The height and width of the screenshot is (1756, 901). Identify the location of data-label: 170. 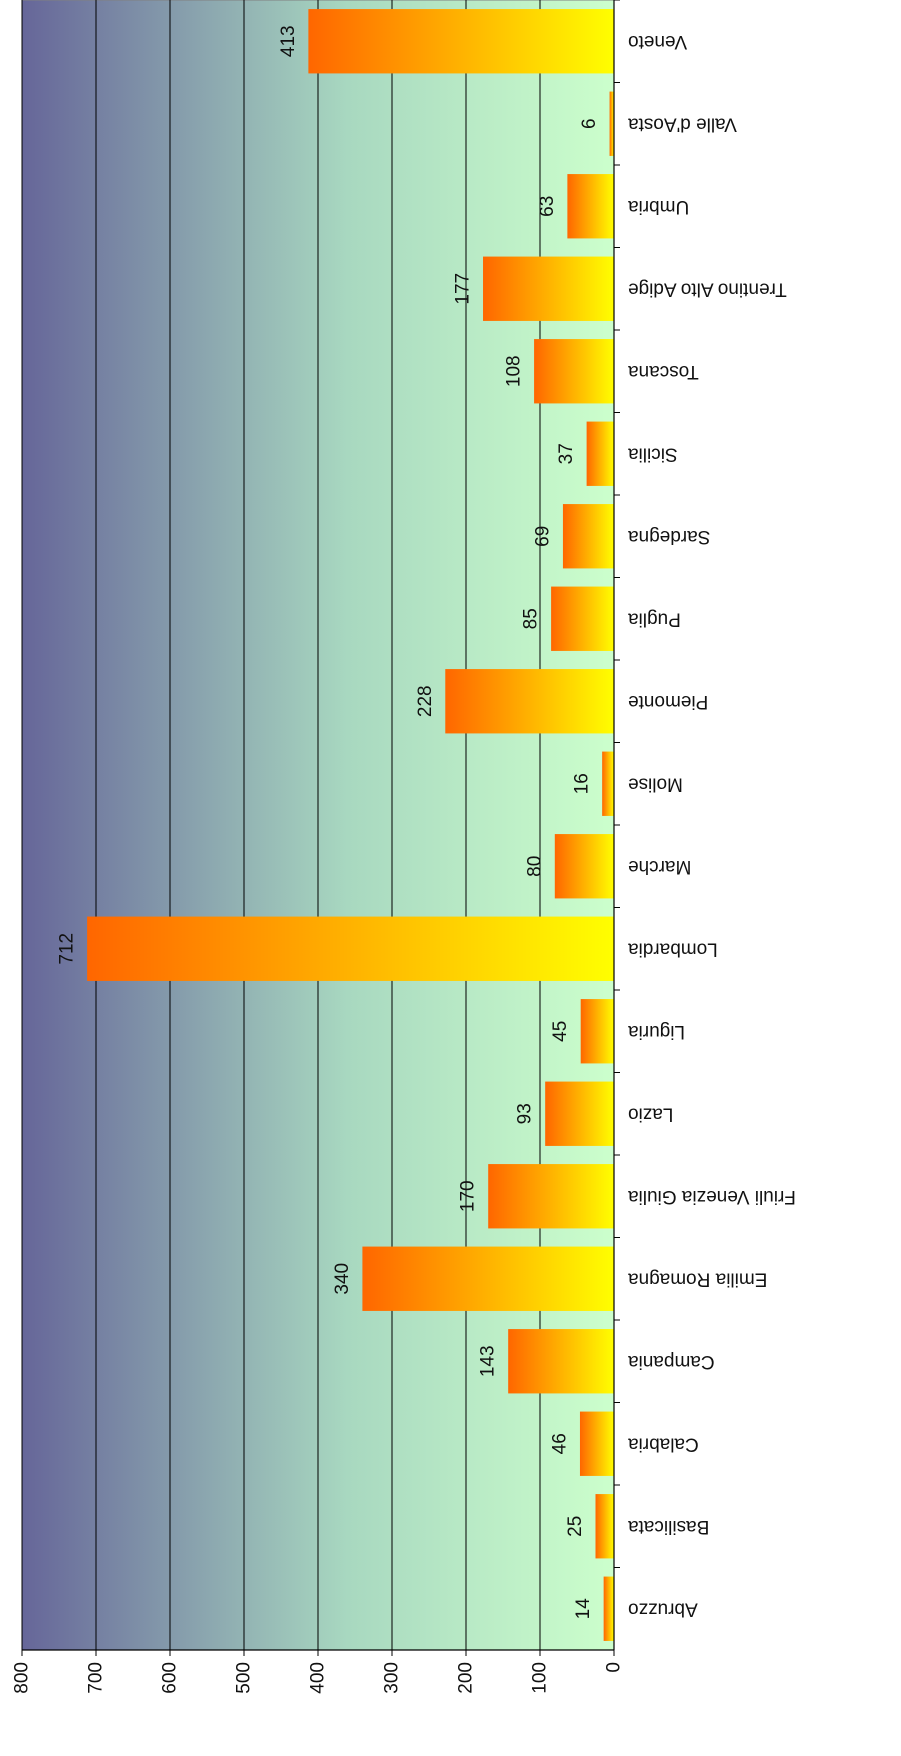
(468, 1196).